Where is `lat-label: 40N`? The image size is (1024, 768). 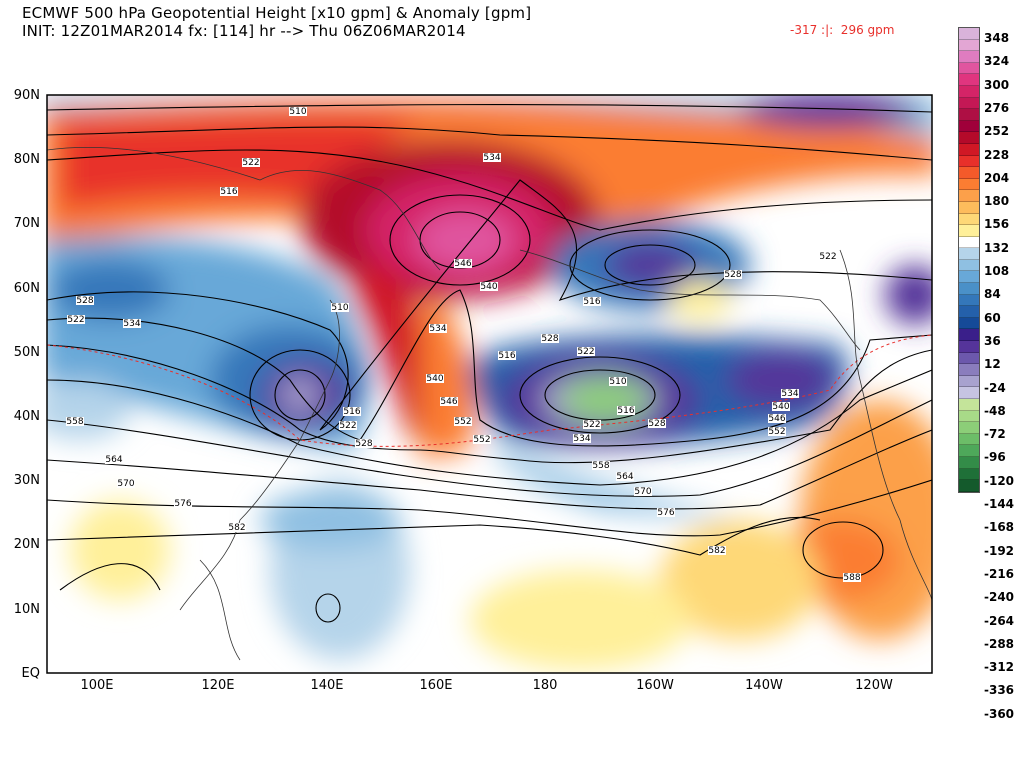 lat-label: 40N is located at coordinates (26, 416).